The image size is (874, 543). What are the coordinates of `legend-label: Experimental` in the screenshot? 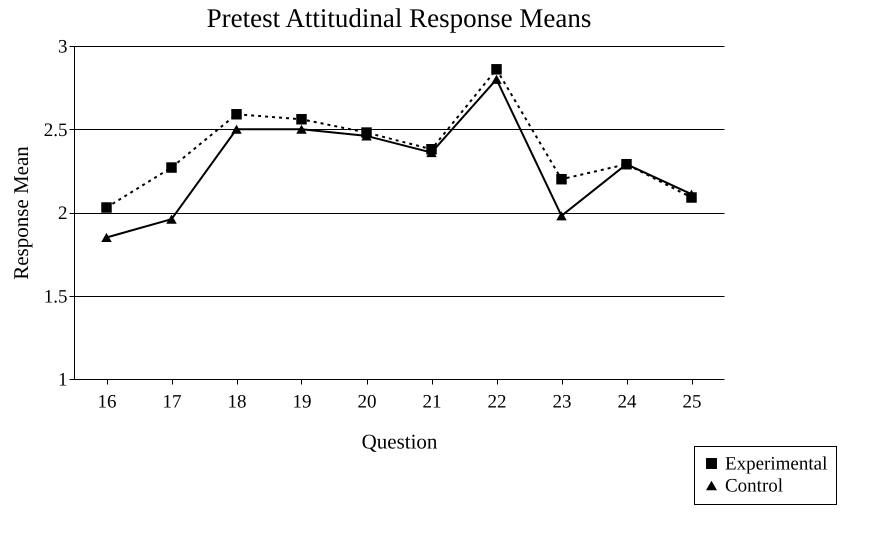 It's located at (776, 464).